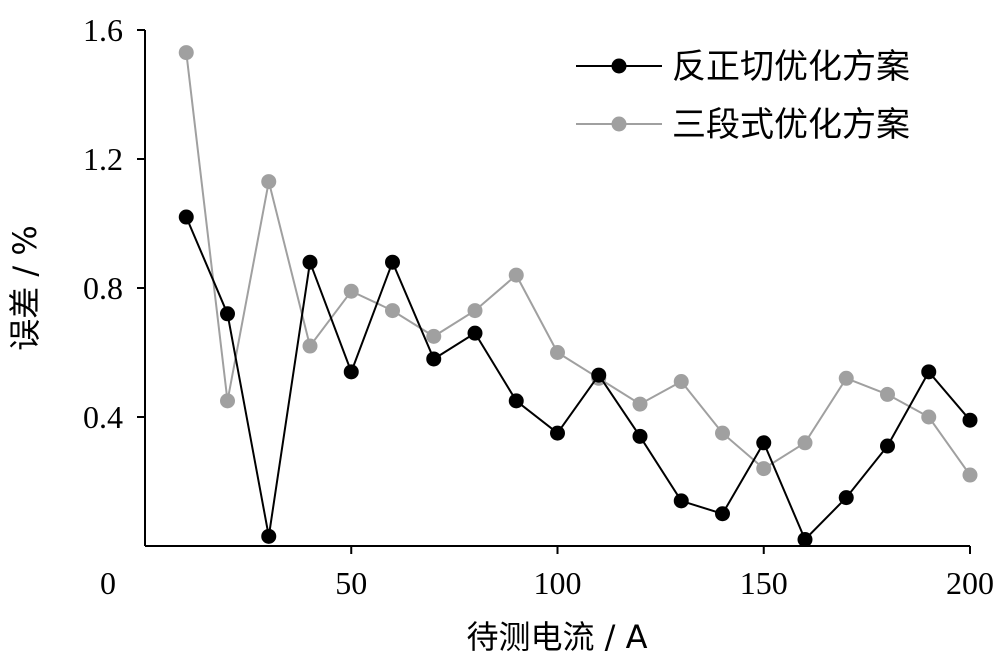 The width and height of the screenshot is (1000, 670). I want to click on x-axis-title: 待测电流 / A, so click(556, 637).